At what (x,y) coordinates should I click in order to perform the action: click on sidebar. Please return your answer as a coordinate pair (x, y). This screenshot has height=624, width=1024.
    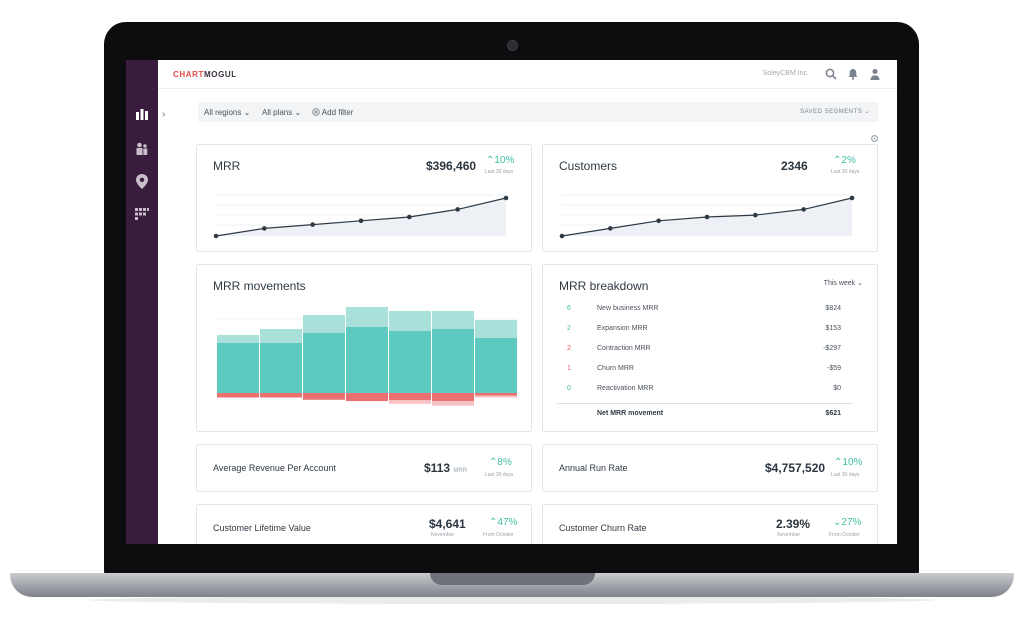
    Looking at the image, I should click on (142, 302).